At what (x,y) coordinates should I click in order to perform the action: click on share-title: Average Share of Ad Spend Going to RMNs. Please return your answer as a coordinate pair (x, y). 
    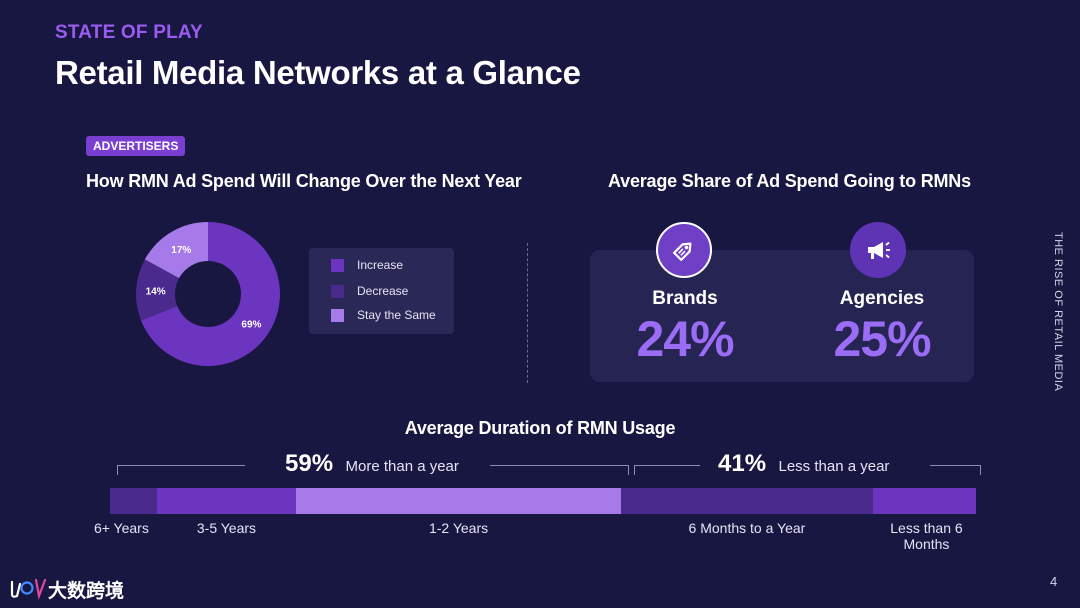
    Looking at the image, I should click on (789, 181).